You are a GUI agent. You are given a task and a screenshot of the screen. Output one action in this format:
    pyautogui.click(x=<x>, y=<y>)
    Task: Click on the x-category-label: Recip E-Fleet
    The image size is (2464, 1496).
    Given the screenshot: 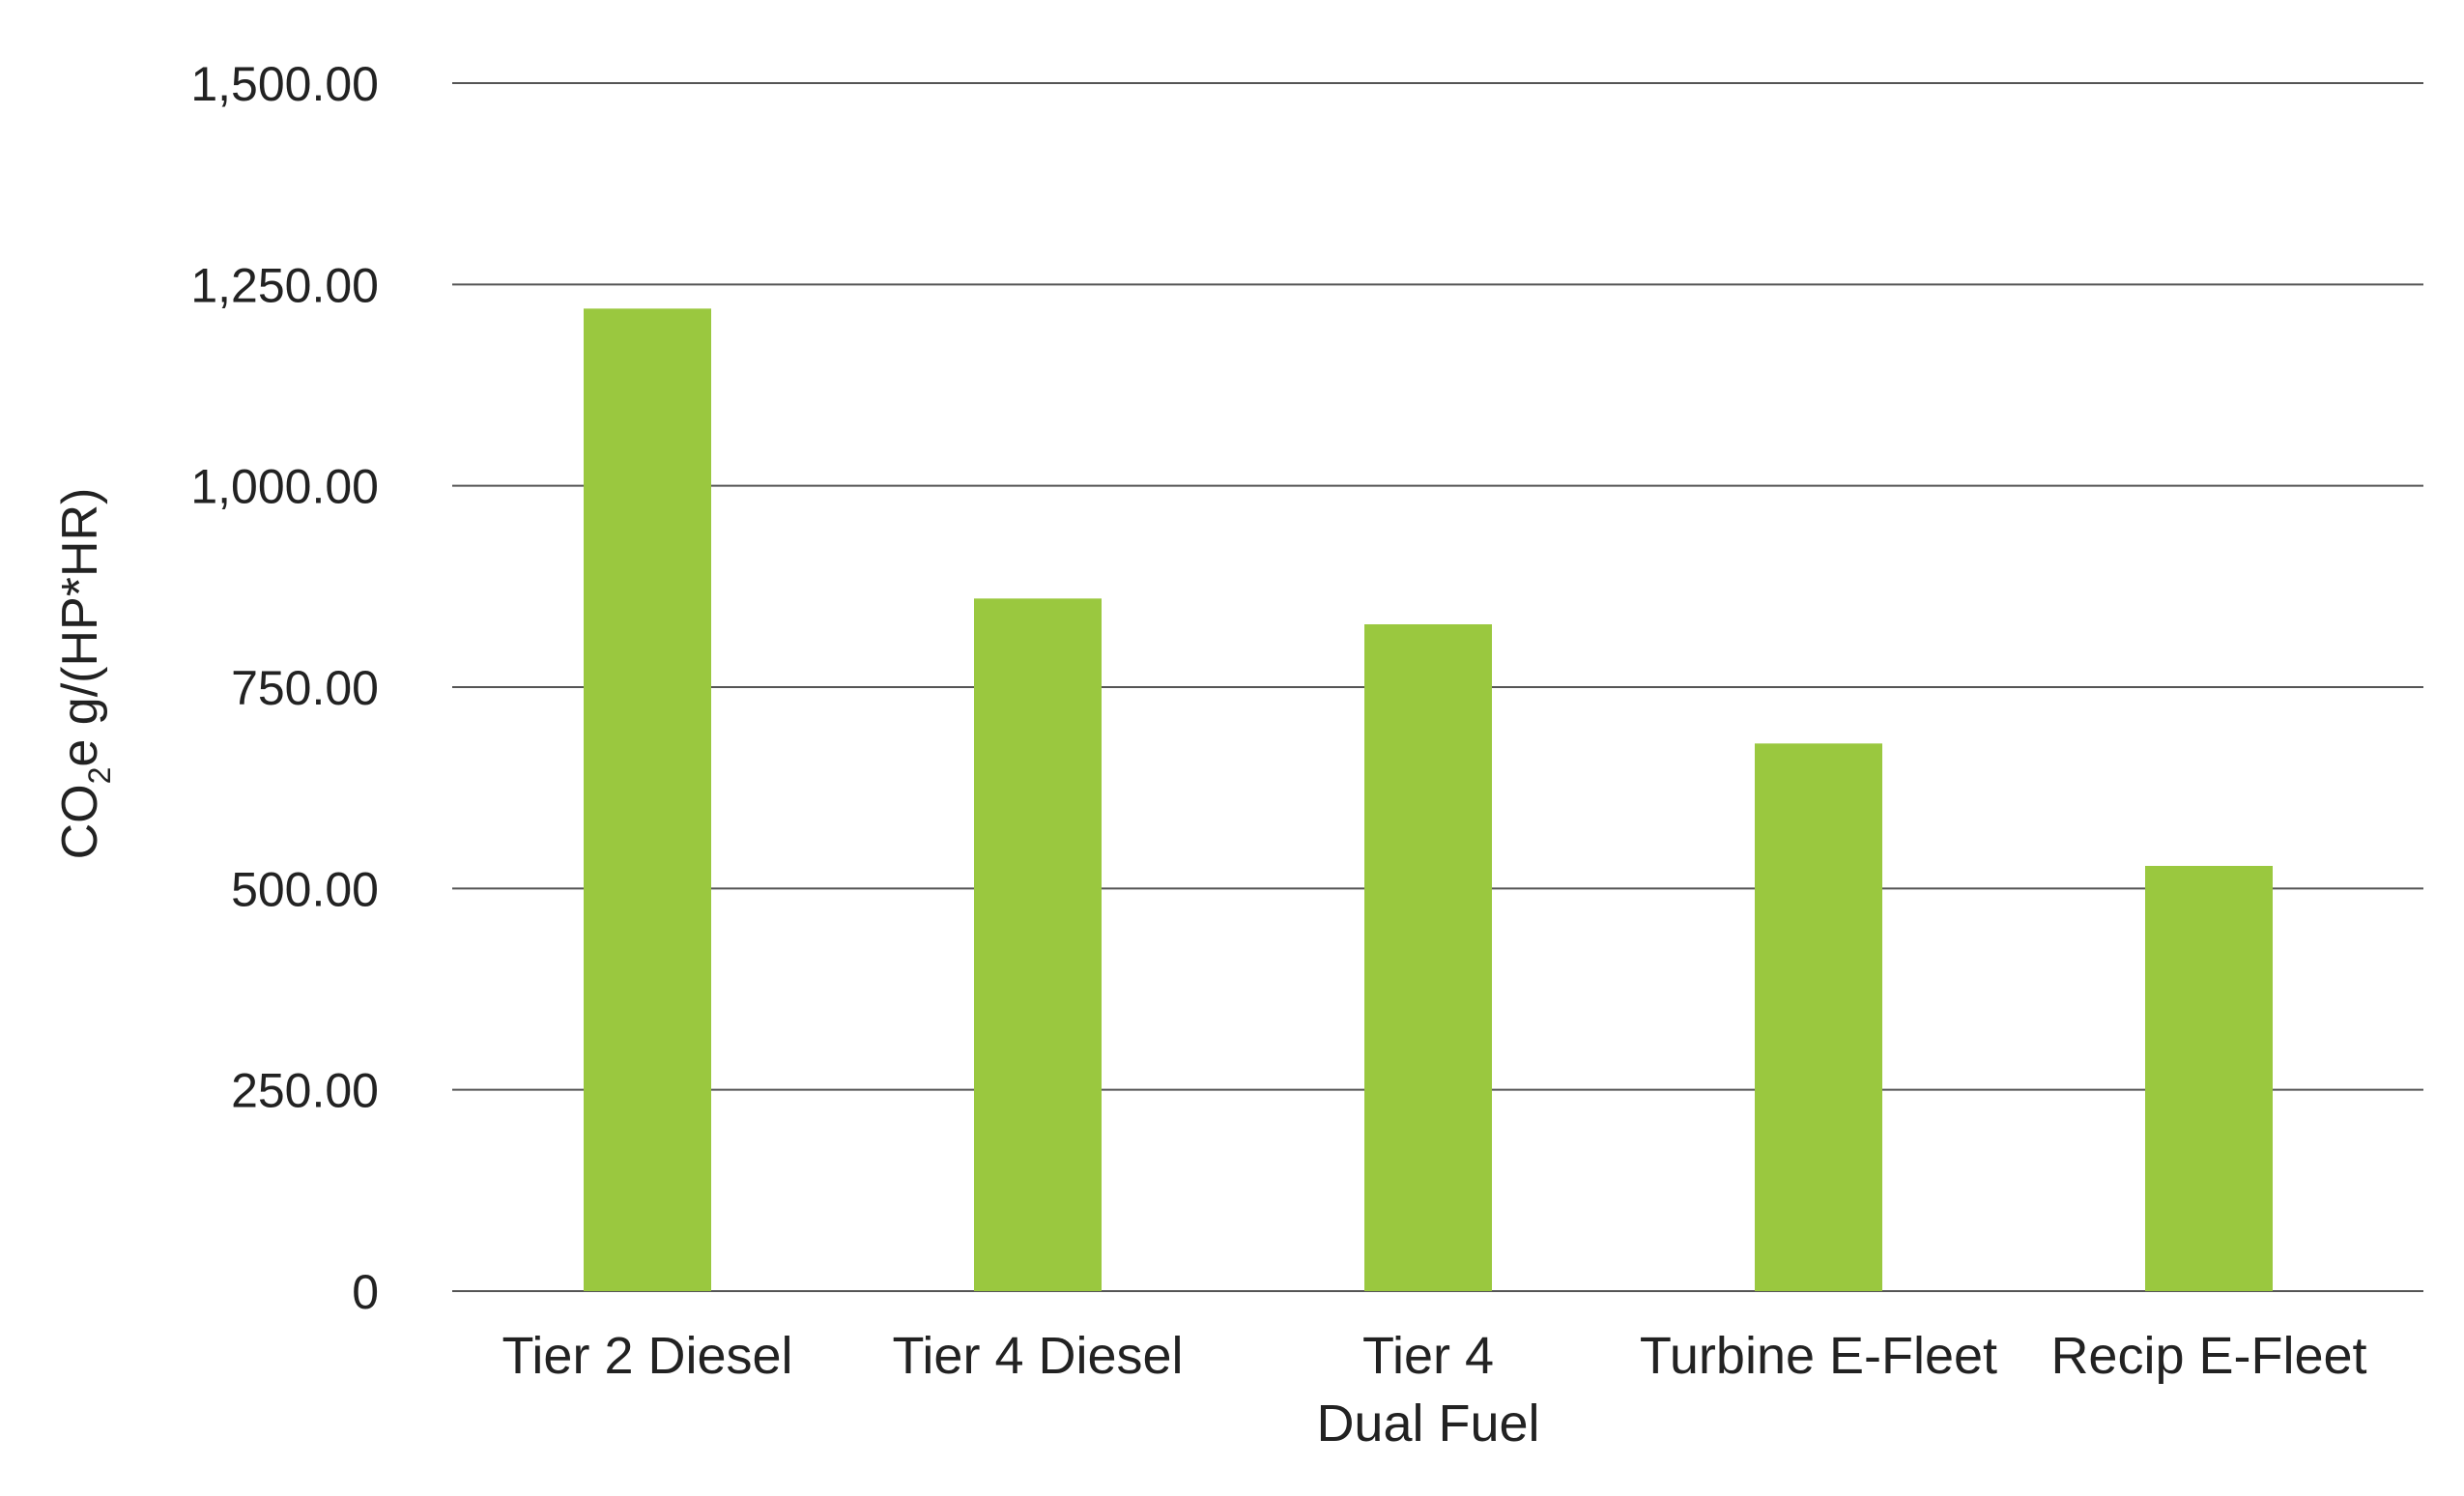 What is the action you would take?
    pyautogui.click(x=2208, y=1356)
    